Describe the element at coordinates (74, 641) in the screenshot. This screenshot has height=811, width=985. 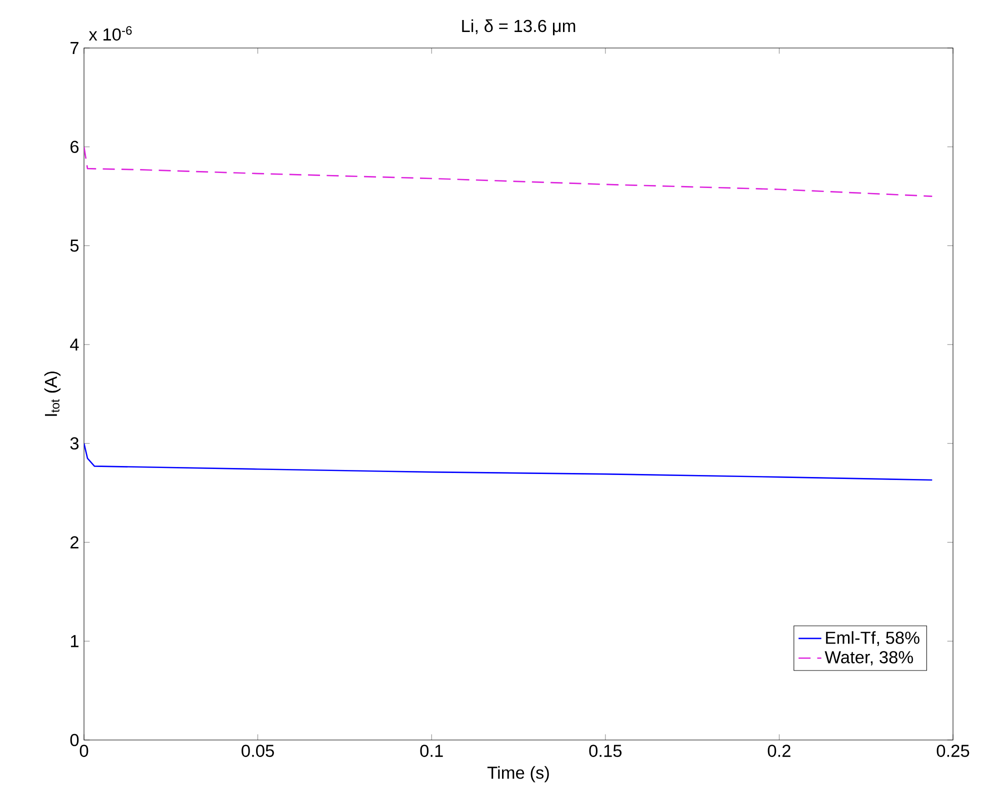
I see `y-tick-label: 1` at that location.